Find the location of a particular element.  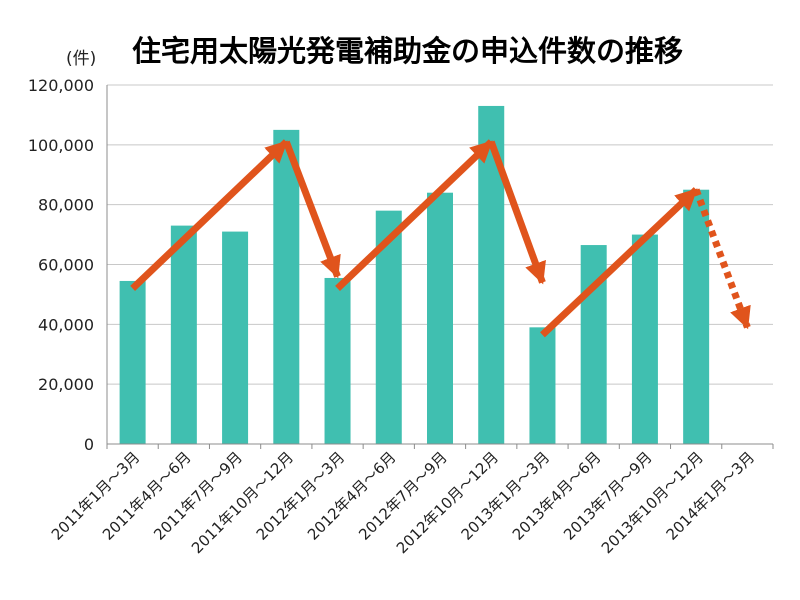

y-tick-label-2: 40,000 is located at coordinates (66, 324).